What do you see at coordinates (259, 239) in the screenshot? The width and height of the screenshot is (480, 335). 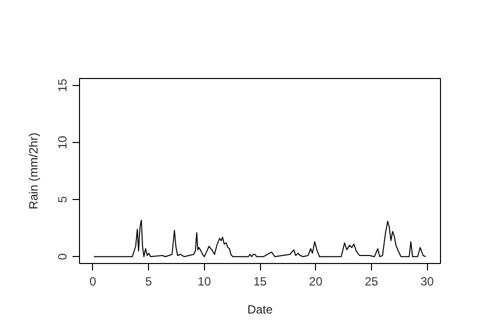 I see `line-series` at bounding box center [259, 239].